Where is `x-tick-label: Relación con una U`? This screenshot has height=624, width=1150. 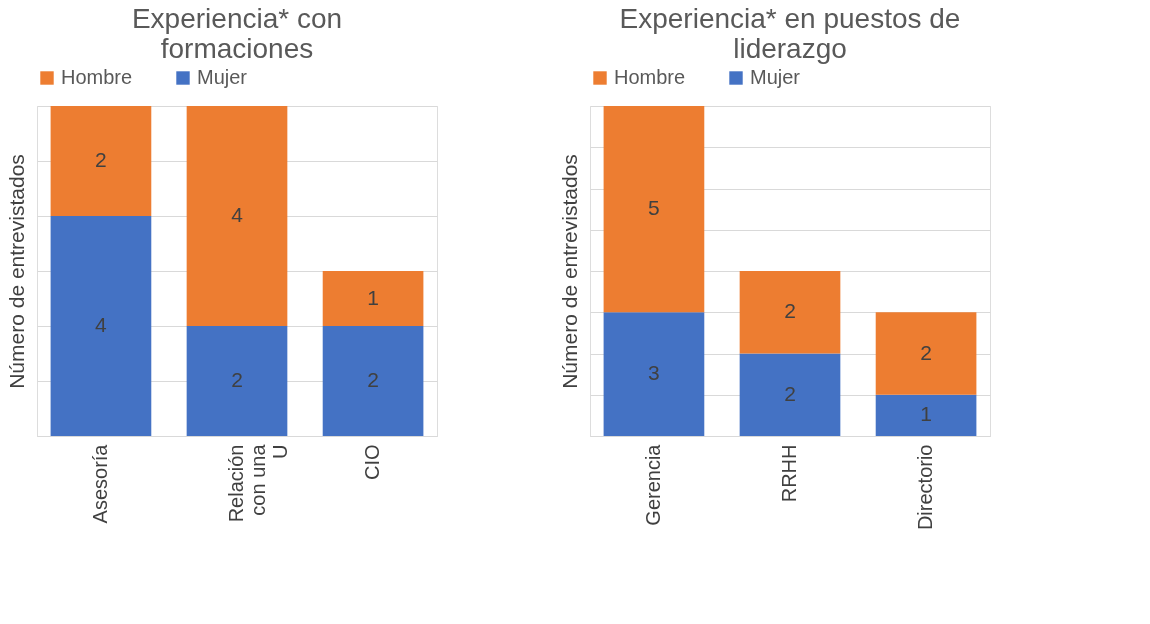 x-tick-label: Relación con una U is located at coordinates (258, 483).